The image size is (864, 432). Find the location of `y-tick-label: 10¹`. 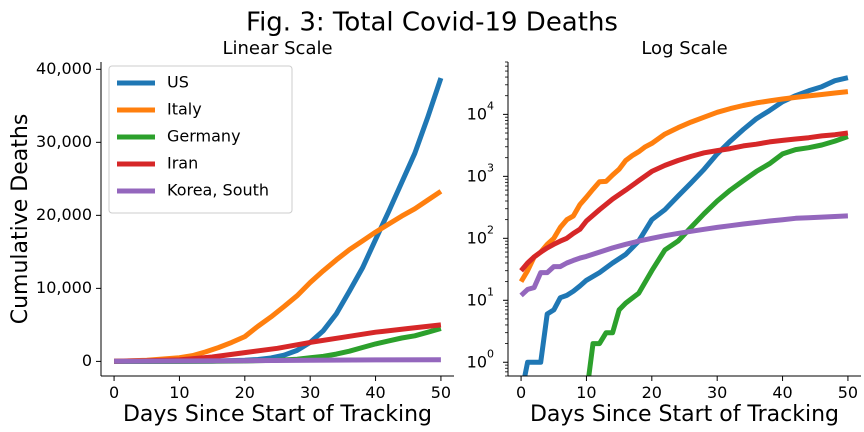

y-tick-label: 10¹ is located at coordinates (480, 297).